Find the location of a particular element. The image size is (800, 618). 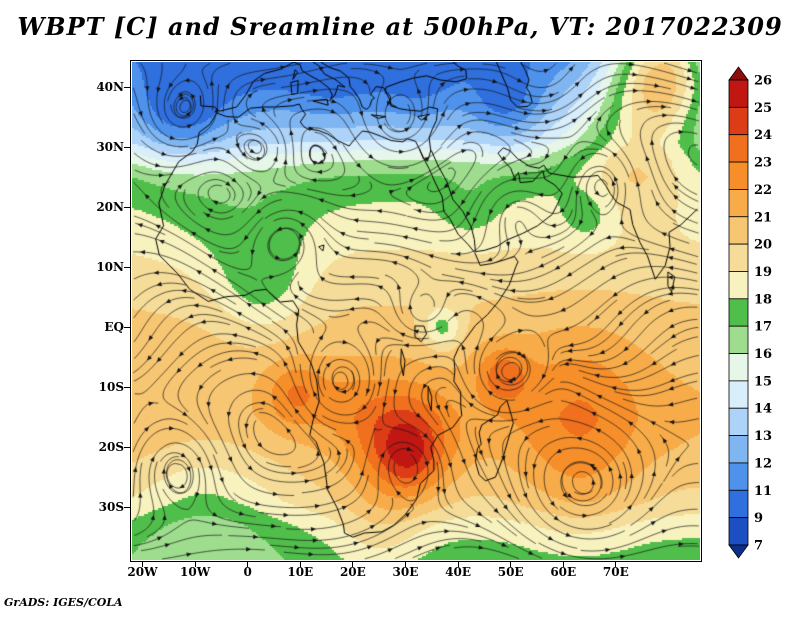

lon-tick-label: 10W is located at coordinates (195, 572).